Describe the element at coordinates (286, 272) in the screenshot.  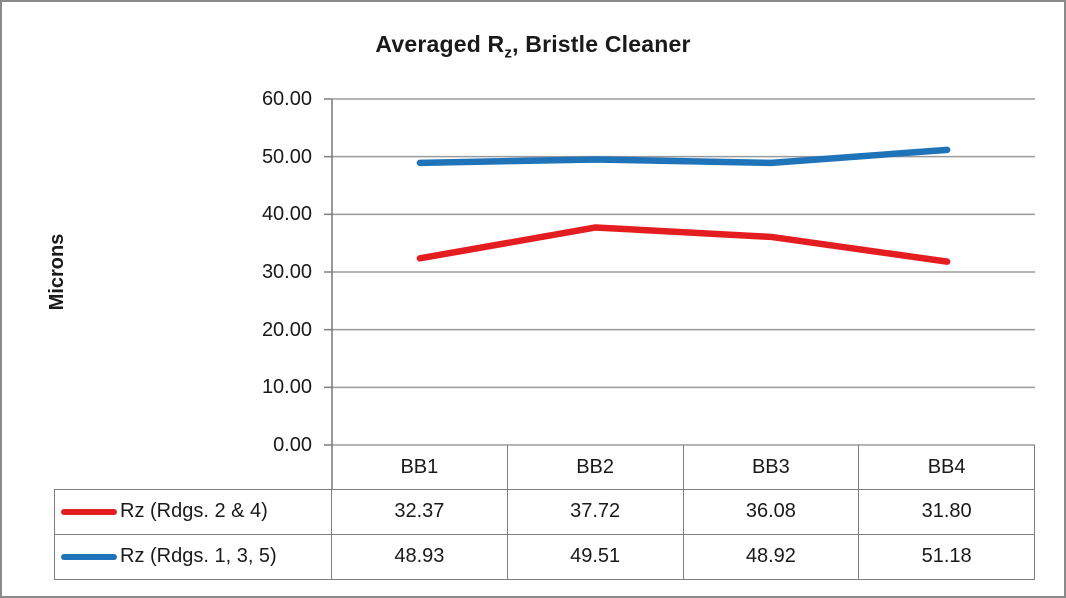
I see `y-tick-label: 30.00` at that location.